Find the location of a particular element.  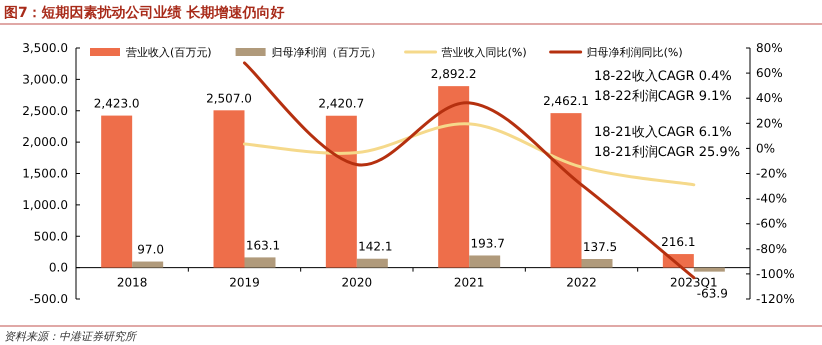

data-label: 2,892.2 is located at coordinates (453, 74).